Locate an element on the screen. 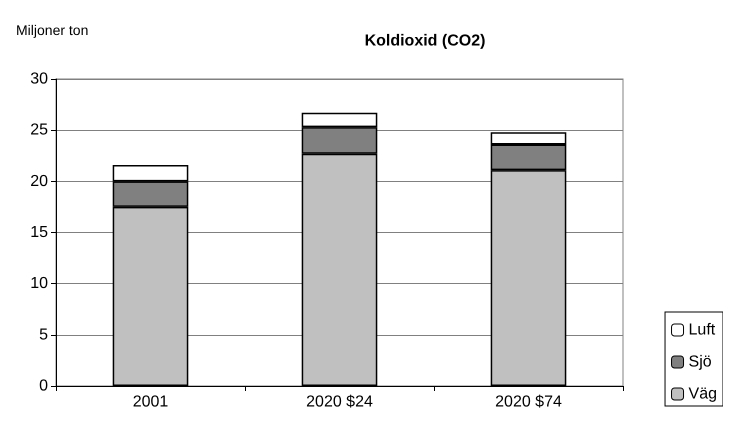 The width and height of the screenshot is (731, 434). legend-label: Luft is located at coordinates (702, 330).